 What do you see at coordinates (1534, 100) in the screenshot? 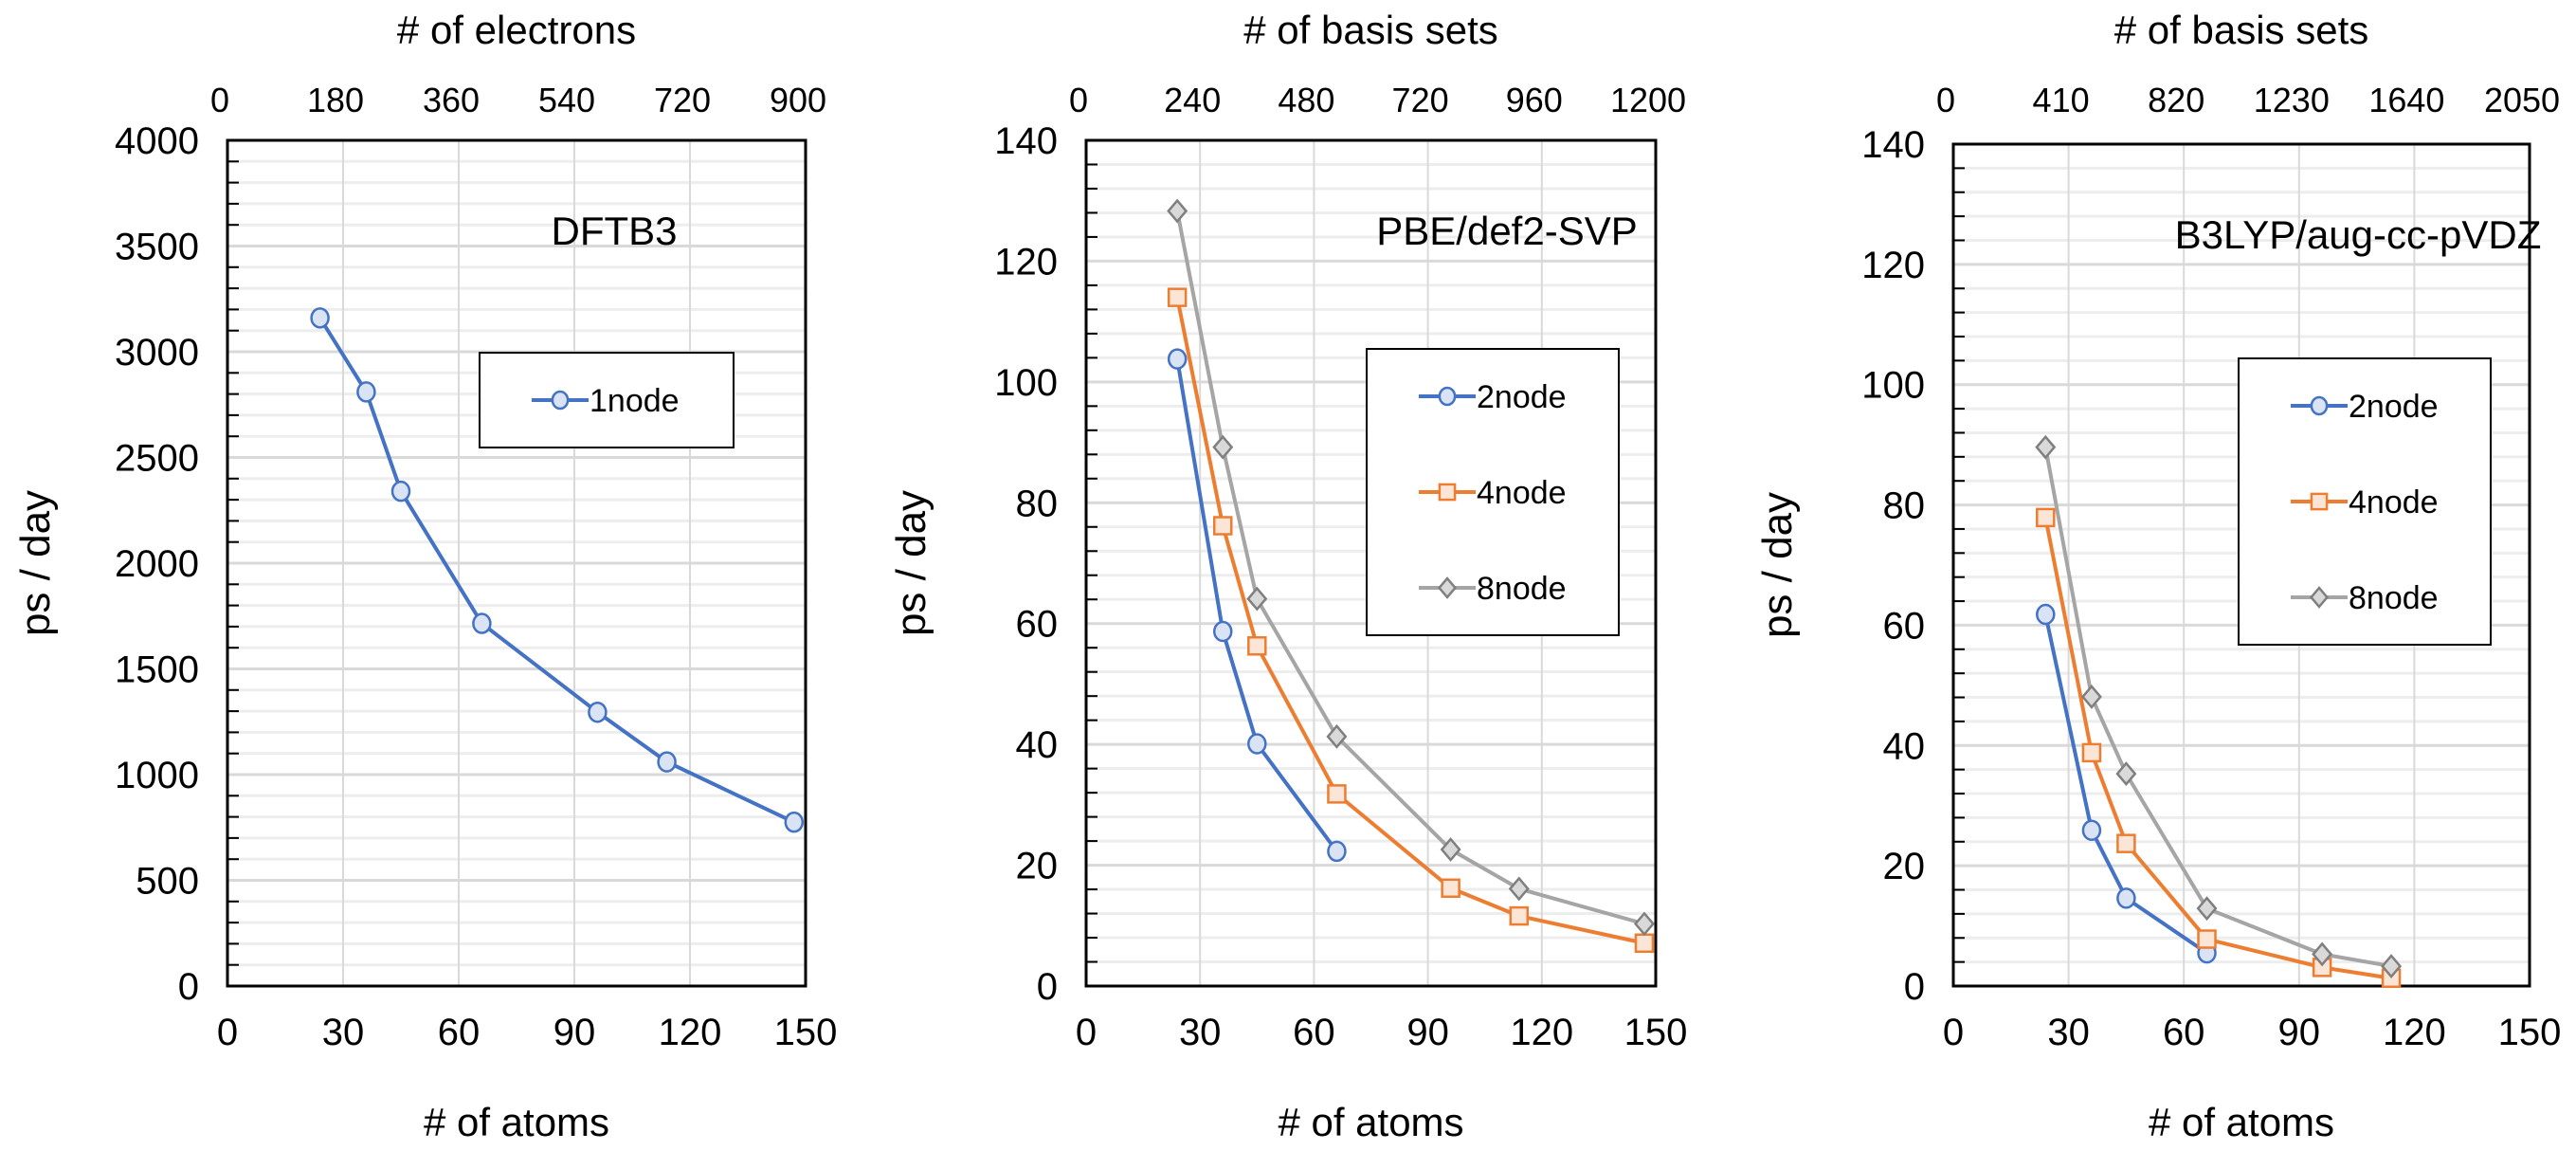
I see `x2-tick-label: 960` at bounding box center [1534, 100].